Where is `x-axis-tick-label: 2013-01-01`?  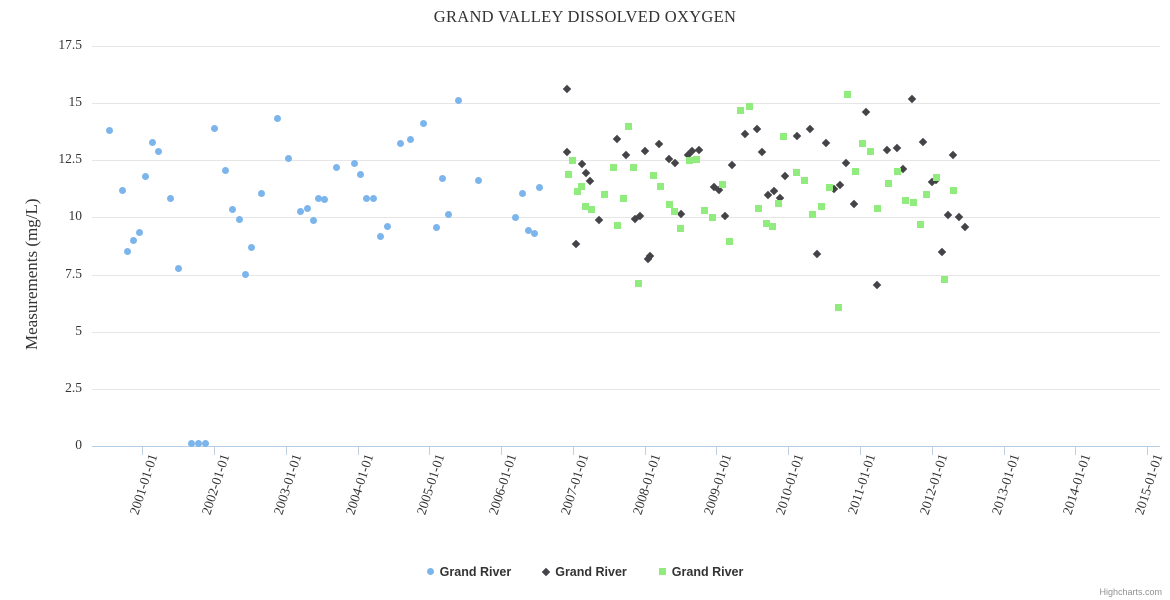
x-axis-tick-label: 2013-01-01 is located at coordinates (1005, 484).